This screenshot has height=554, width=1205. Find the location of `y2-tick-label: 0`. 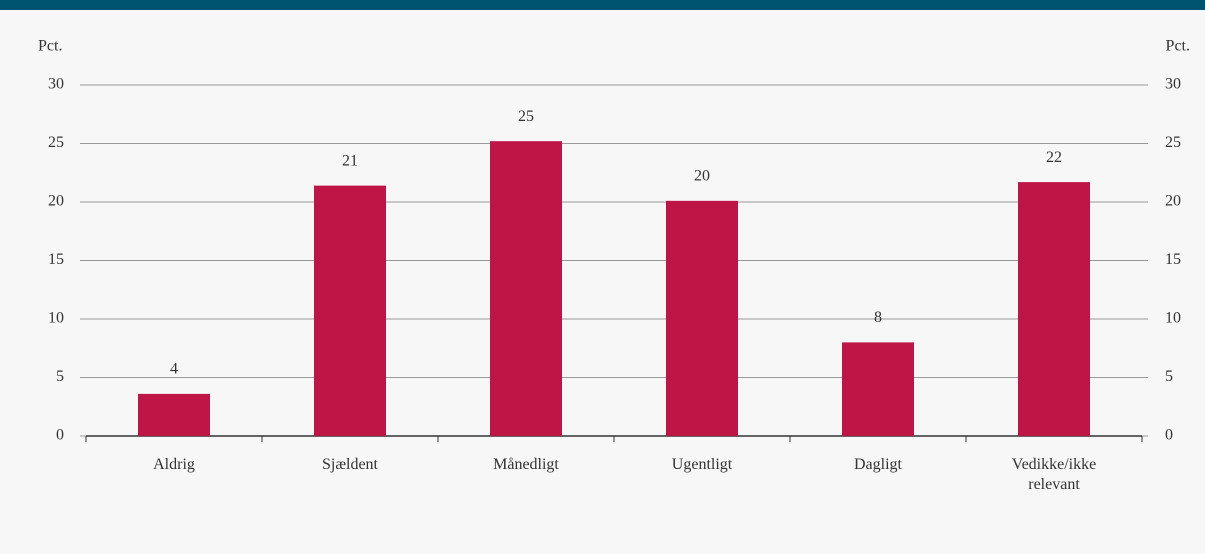

y2-tick-label: 0 is located at coordinates (1169, 435).